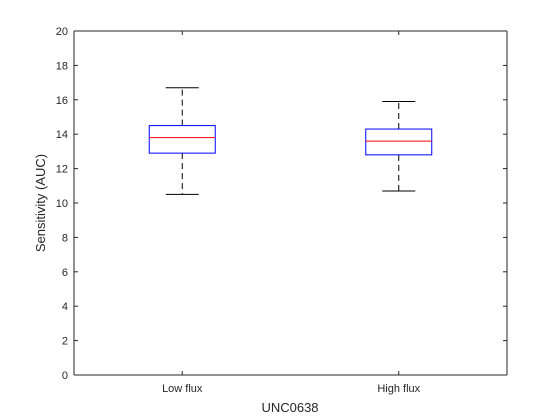  Describe the element at coordinates (65, 238) in the screenshot. I see `y-tick-label: 8` at that location.